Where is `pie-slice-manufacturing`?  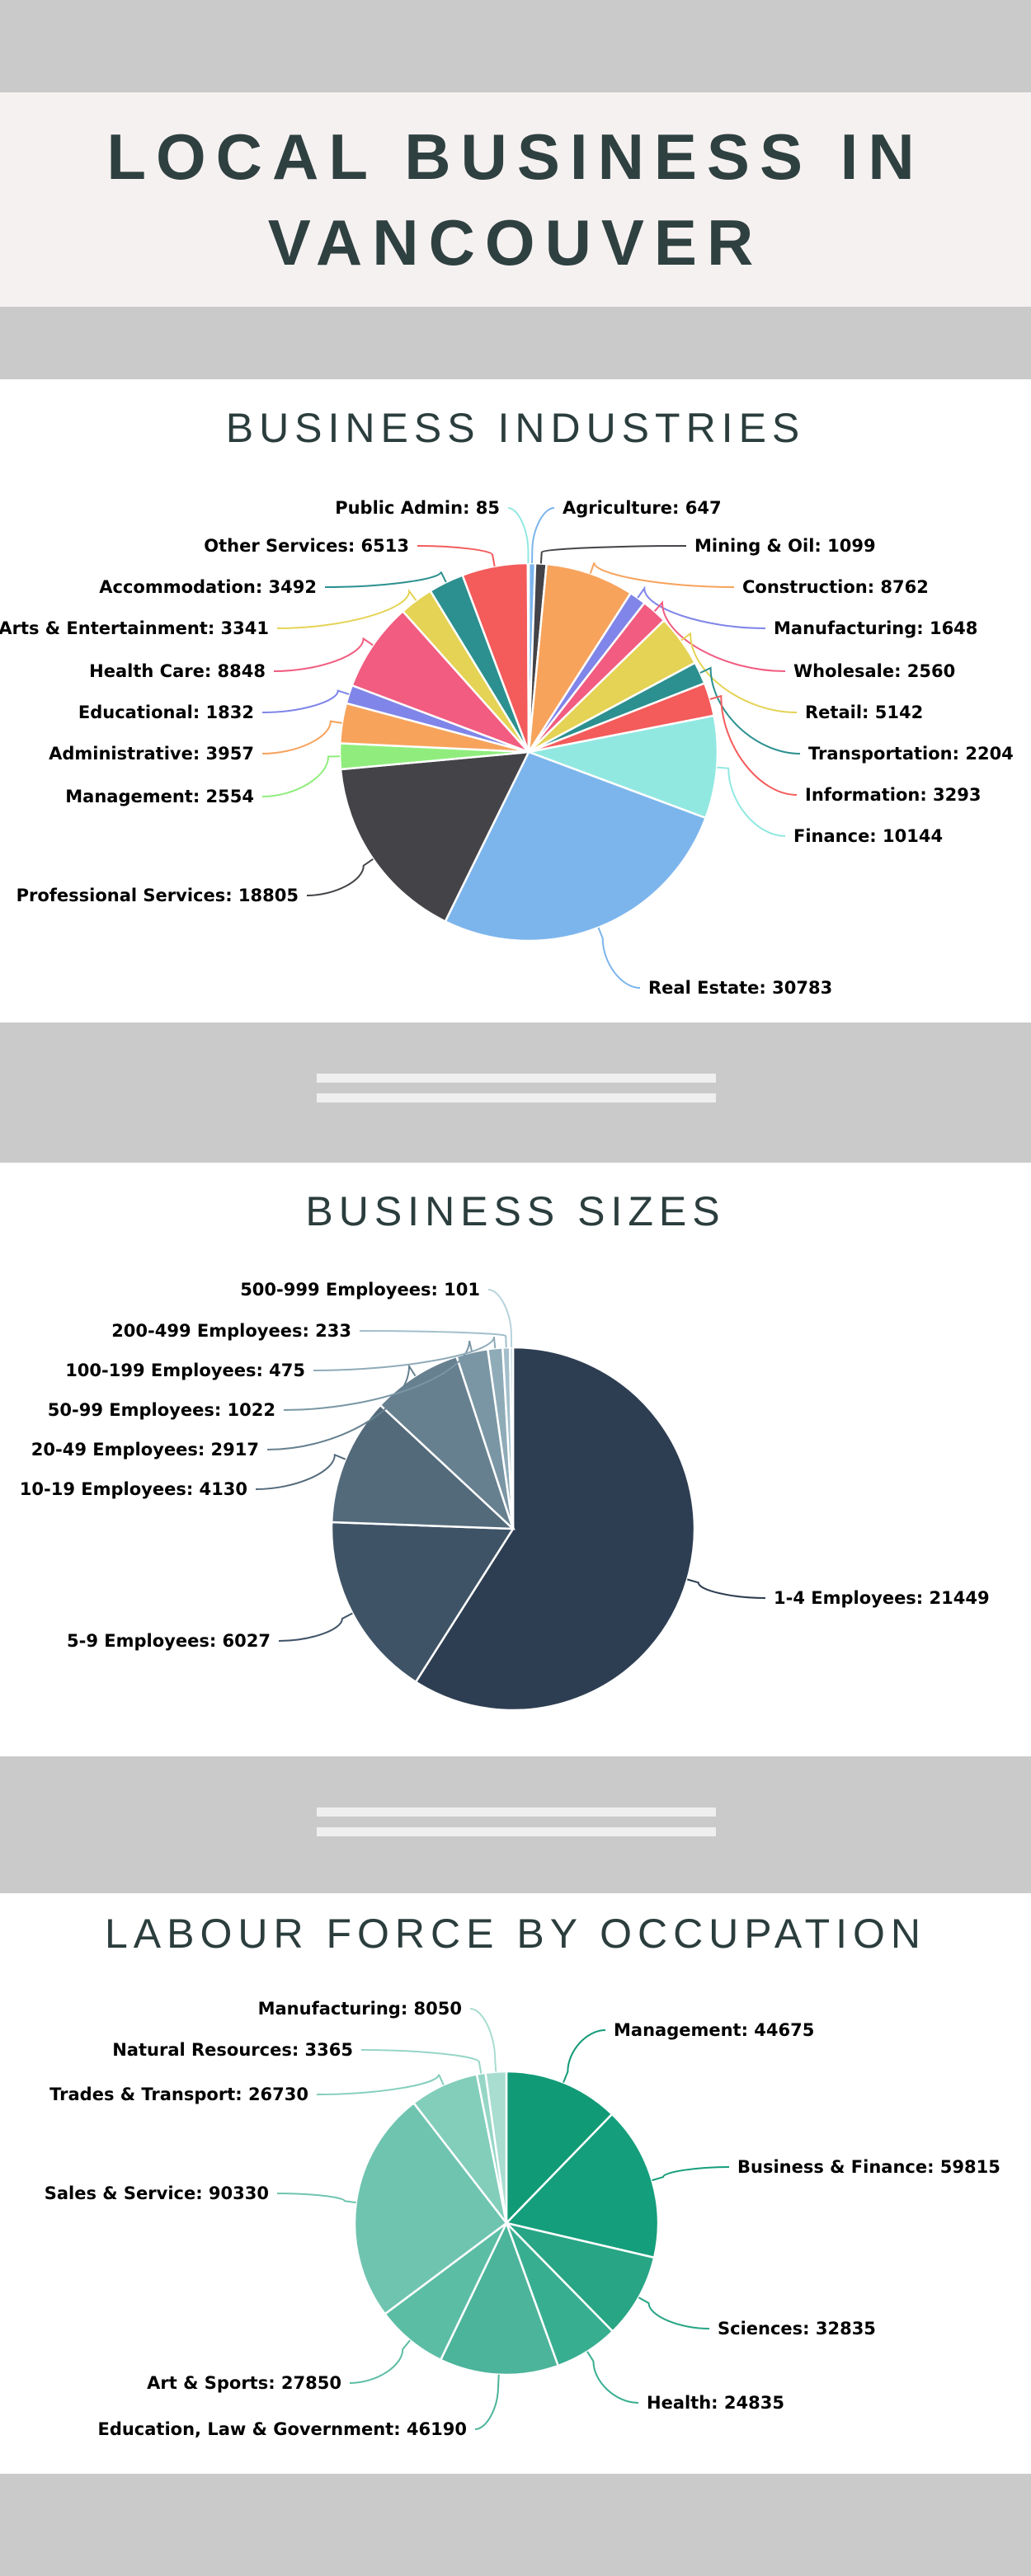
pie-slice-manufacturing is located at coordinates (496, 2147).